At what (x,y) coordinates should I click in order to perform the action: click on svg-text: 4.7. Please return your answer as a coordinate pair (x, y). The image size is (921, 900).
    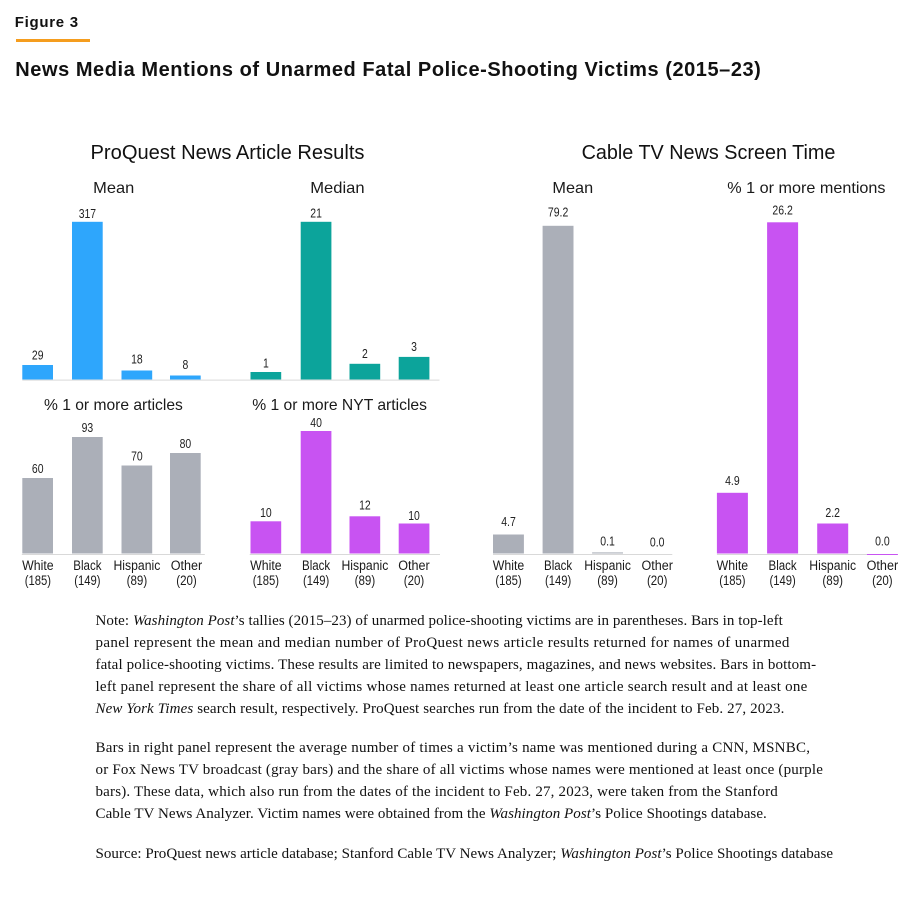
    Looking at the image, I should click on (508, 521).